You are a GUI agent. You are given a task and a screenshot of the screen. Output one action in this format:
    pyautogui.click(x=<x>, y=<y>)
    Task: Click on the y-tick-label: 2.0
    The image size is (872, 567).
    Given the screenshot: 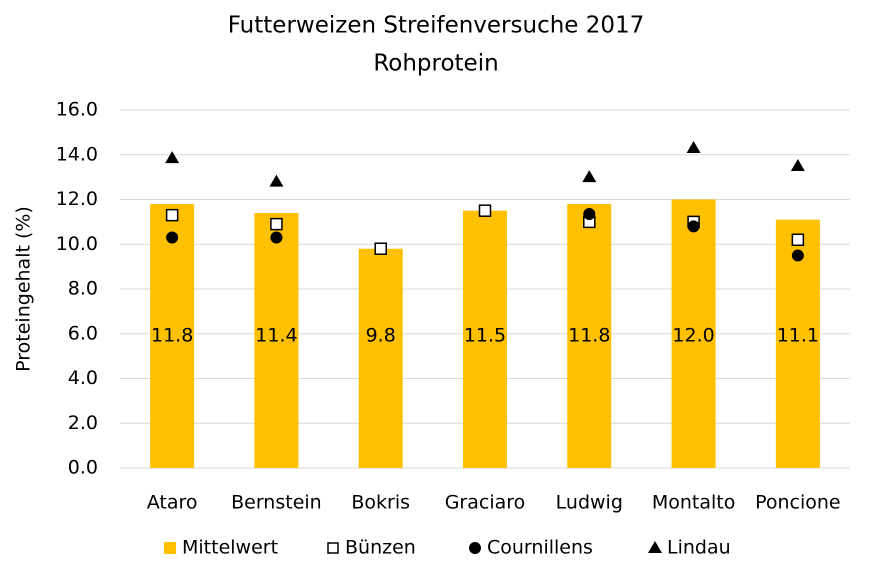 What is the action you would take?
    pyautogui.click(x=83, y=423)
    